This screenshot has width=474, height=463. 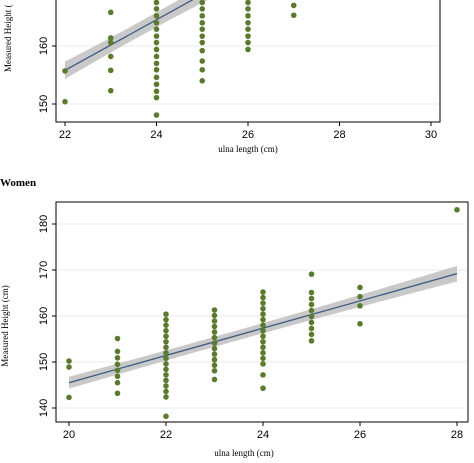 What do you see at coordinates (339, 135) in the screenshot?
I see `x-tick-label: 28` at bounding box center [339, 135].